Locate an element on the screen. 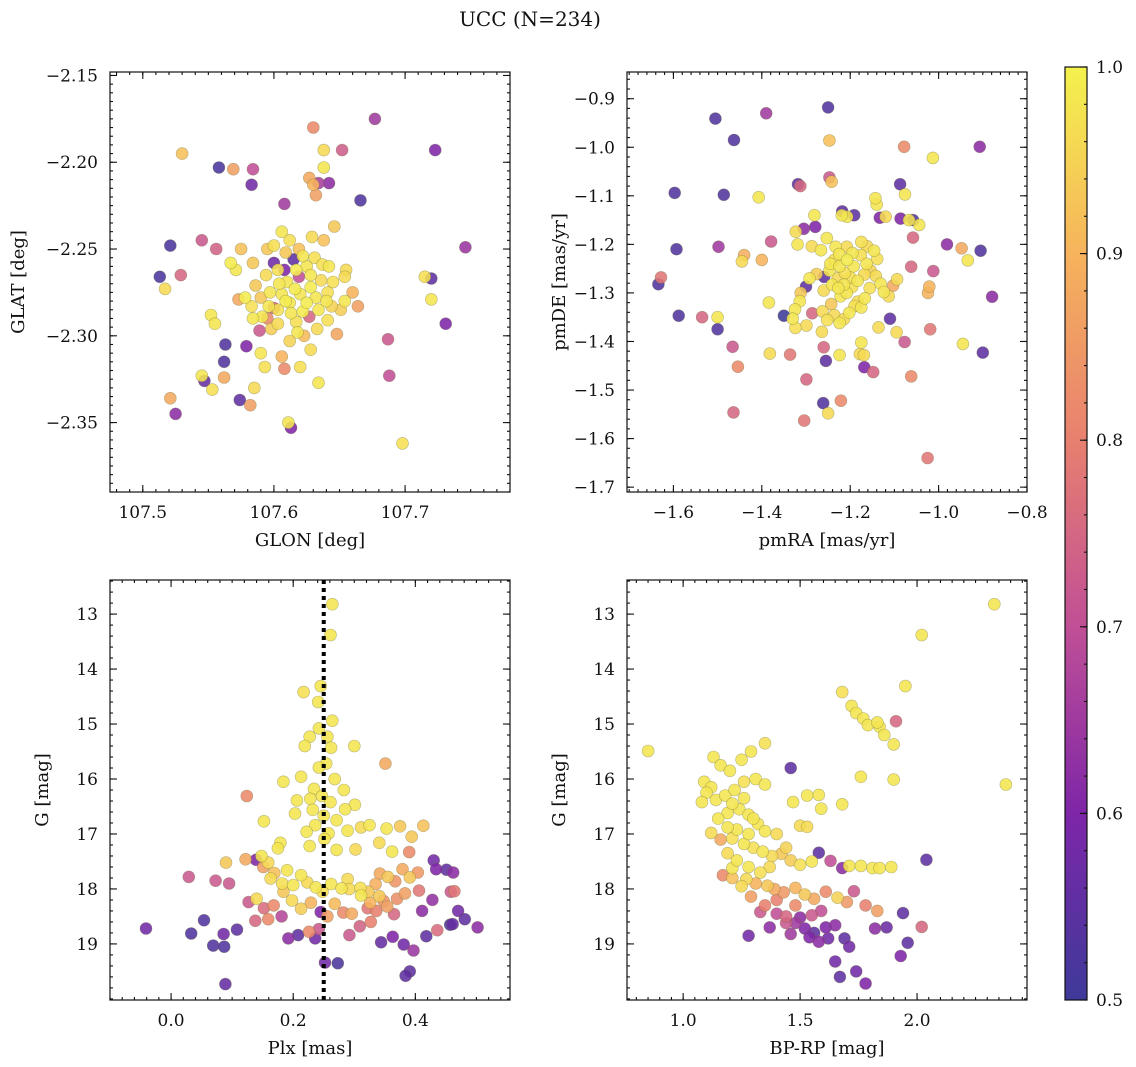 The image size is (1136, 1067). y-tick-label: −2.15 is located at coordinates (72, 76).